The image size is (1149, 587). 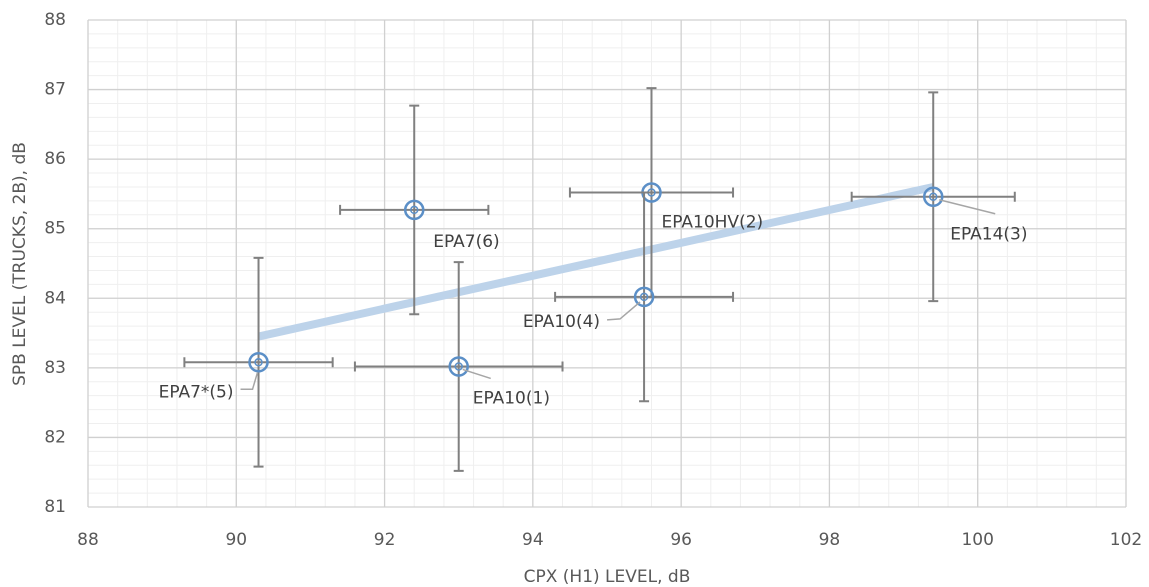 I want to click on x-tick-label: 94, so click(x=533, y=540).